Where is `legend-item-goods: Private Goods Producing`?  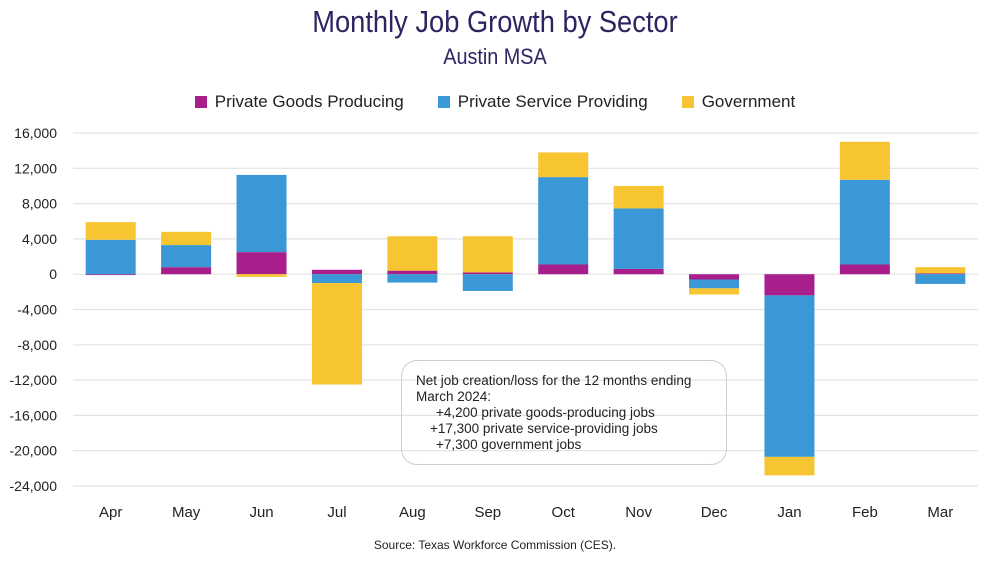 legend-item-goods: Private Goods Producing is located at coordinates (299, 102).